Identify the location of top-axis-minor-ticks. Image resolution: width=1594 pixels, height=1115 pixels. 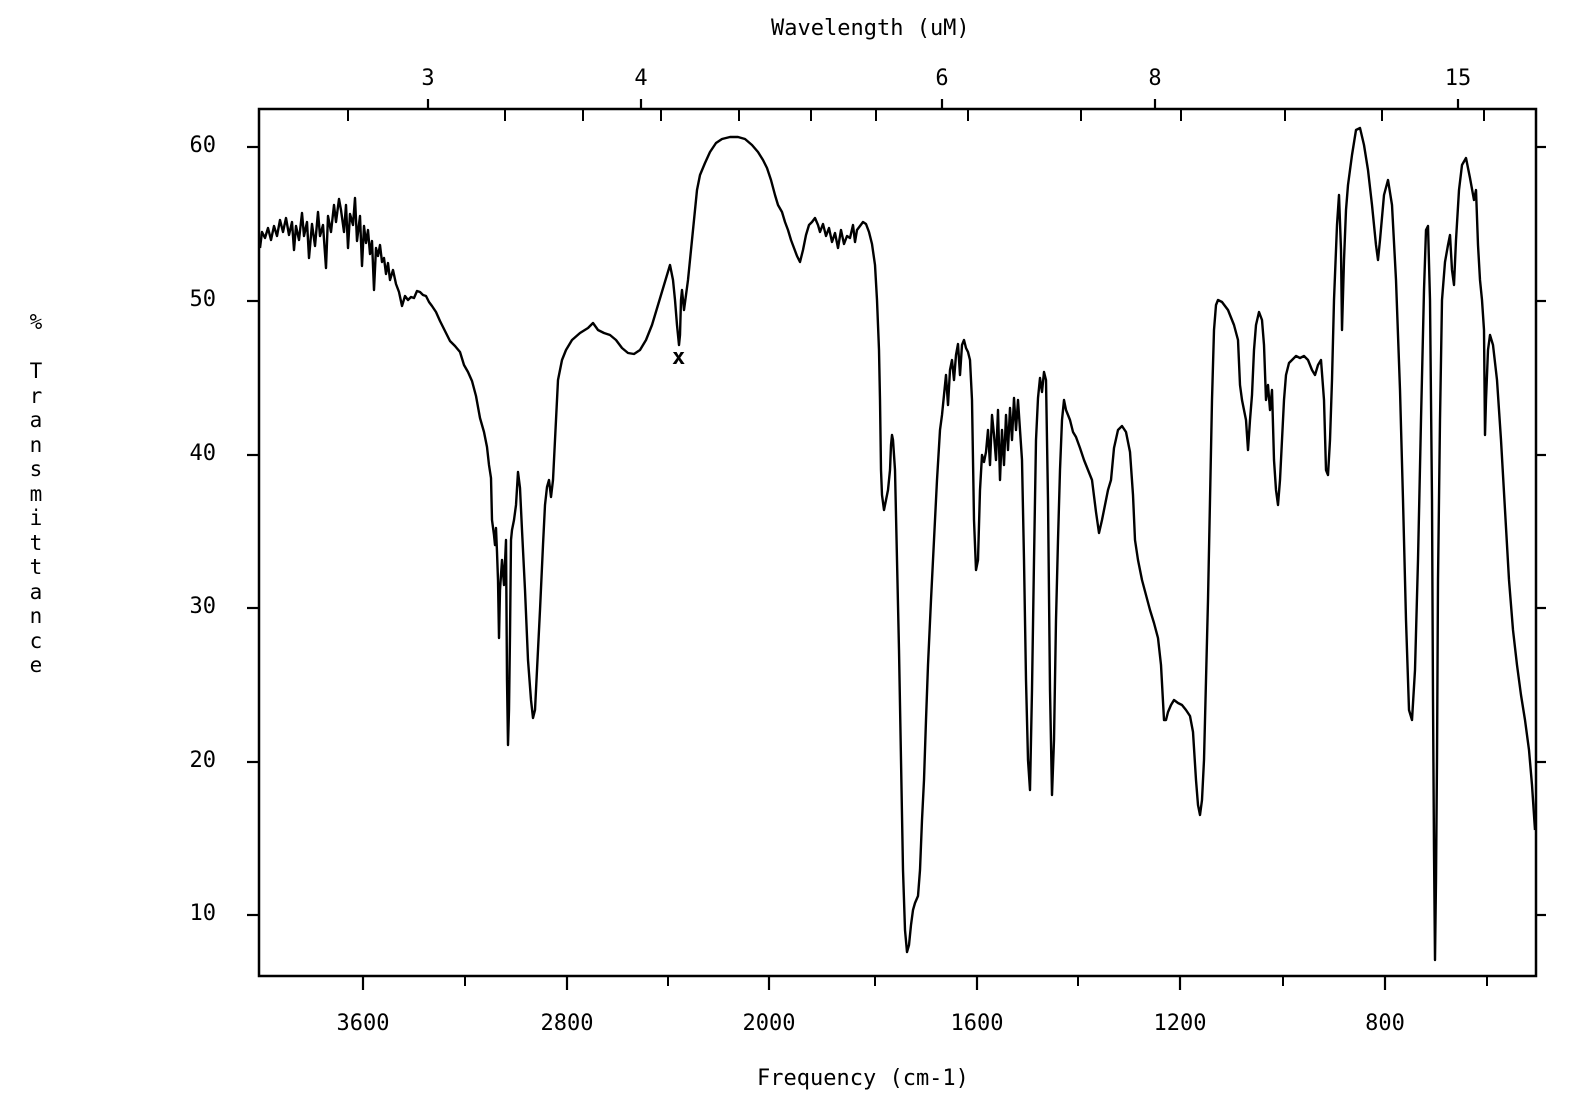
(916, 115).